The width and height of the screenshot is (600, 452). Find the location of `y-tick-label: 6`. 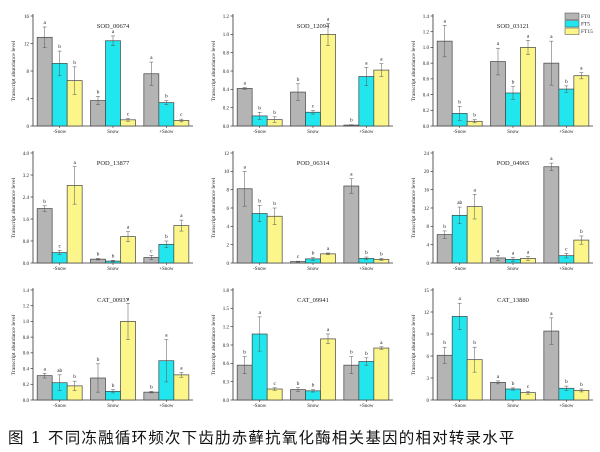

y-tick-label: 6 is located at coordinates (228, 209).